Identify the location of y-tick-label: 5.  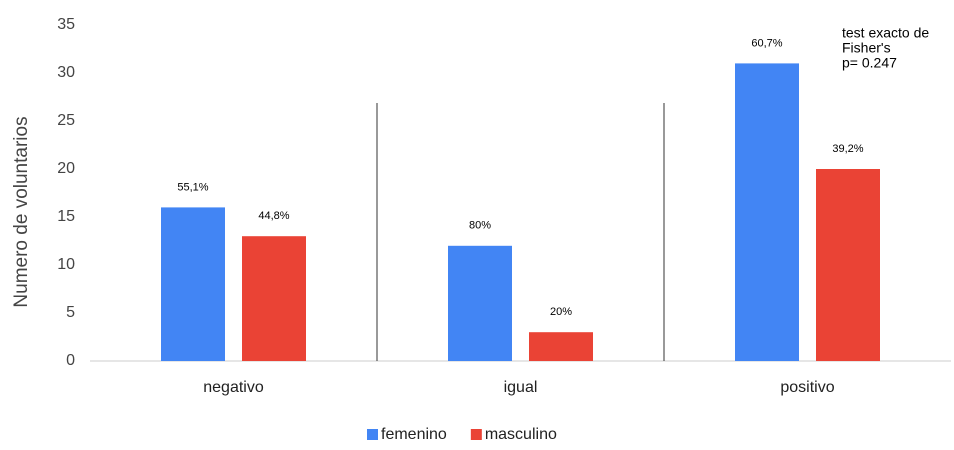
(70, 312).